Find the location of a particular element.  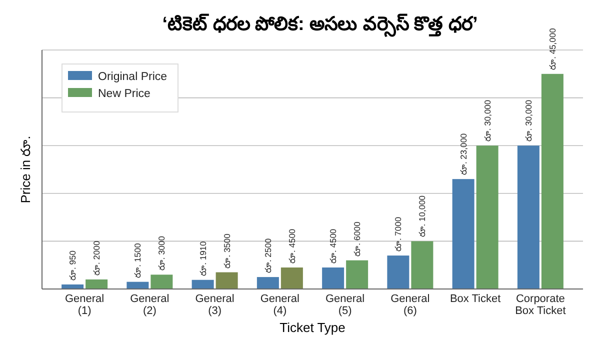

data-label: రూ. 1500 is located at coordinates (137, 260).